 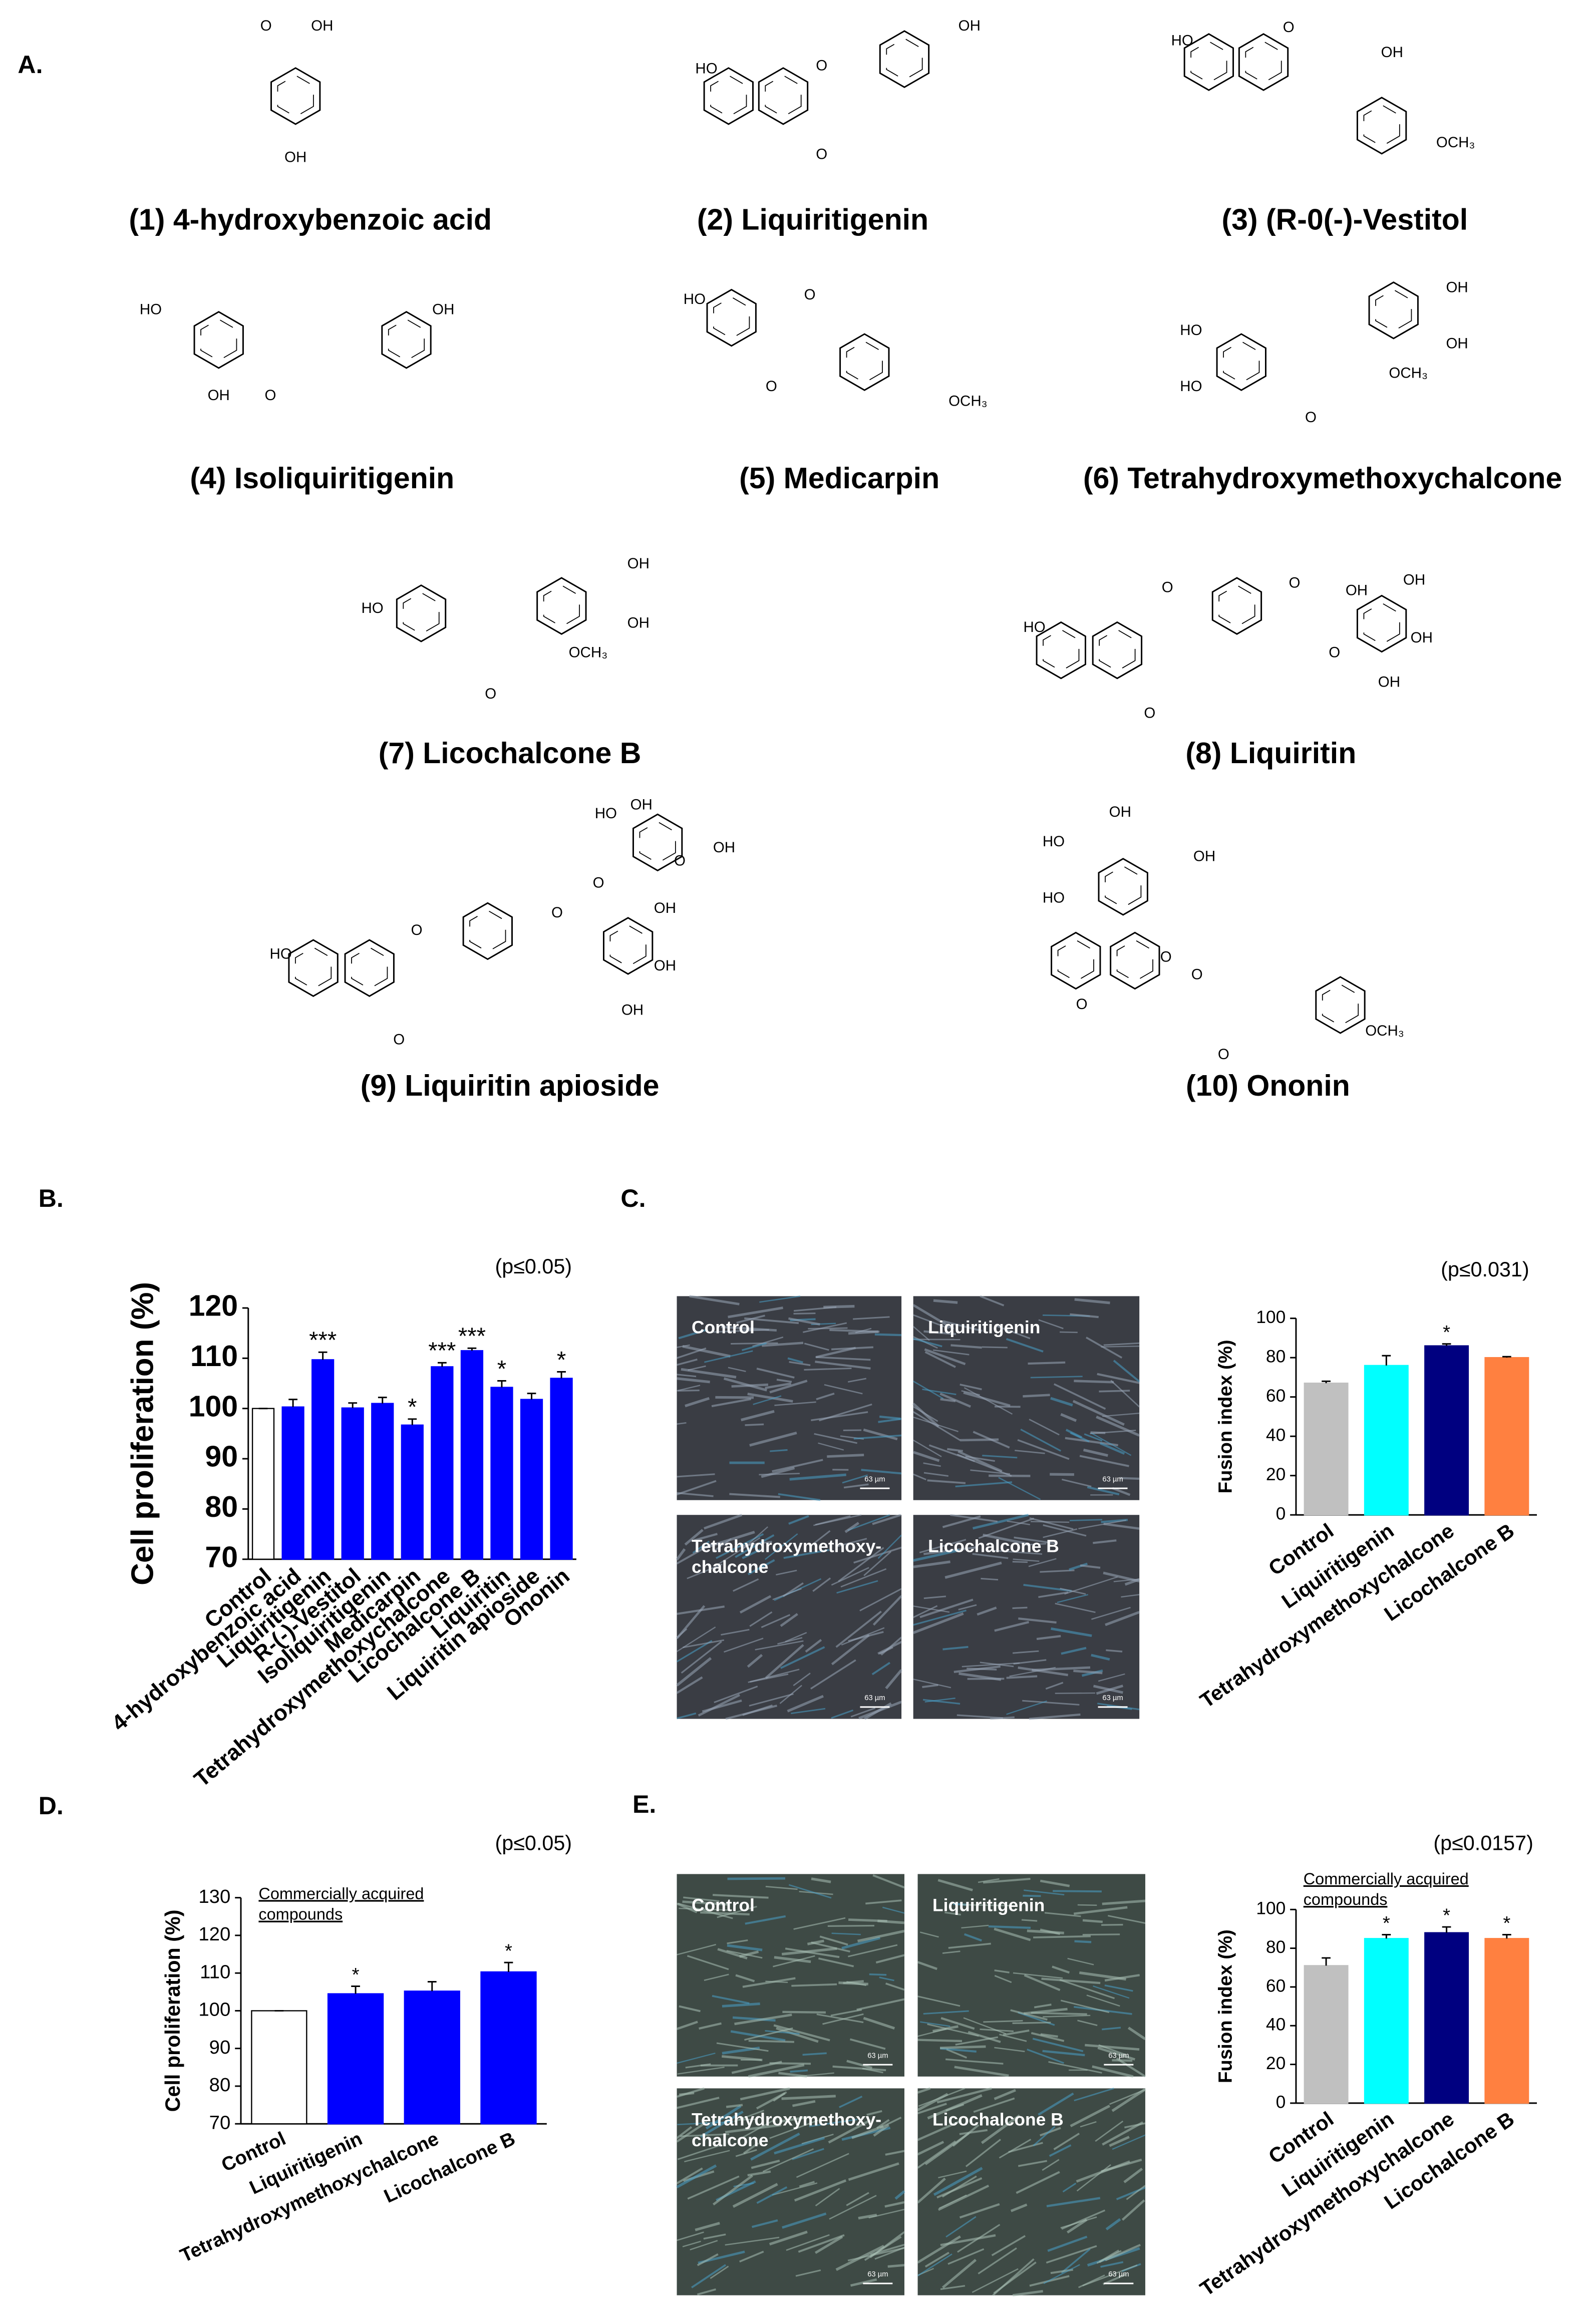 What do you see at coordinates (1225, 1416) in the screenshot?
I see `y-axis-title: Fusion index (%)` at bounding box center [1225, 1416].